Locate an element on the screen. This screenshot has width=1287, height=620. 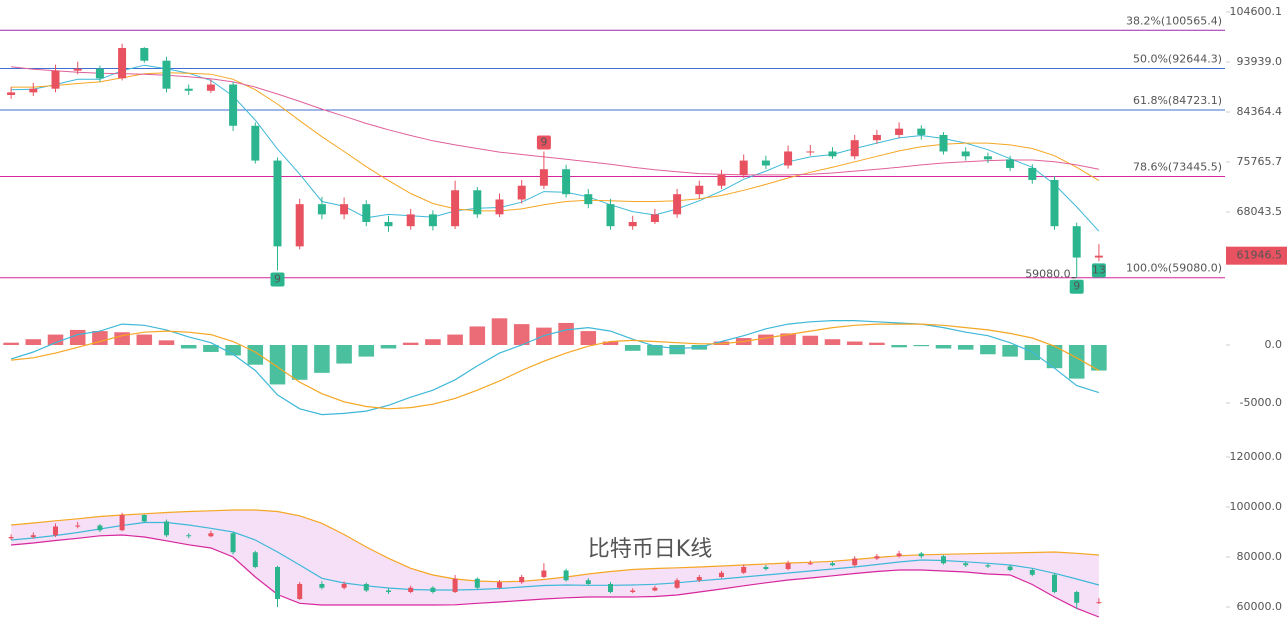
band-fill is located at coordinates (555, 563).